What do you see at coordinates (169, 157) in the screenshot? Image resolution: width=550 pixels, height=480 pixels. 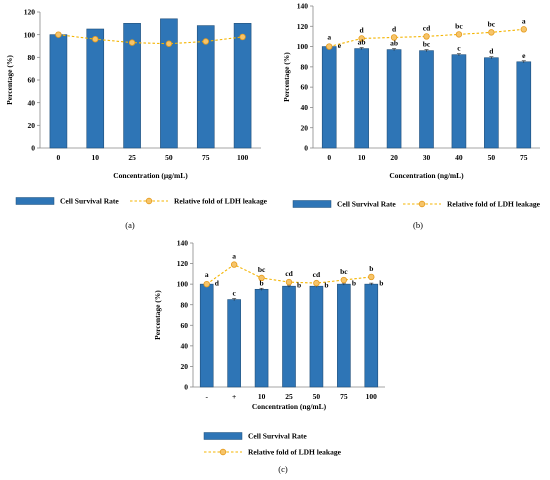 I see `x-tick-label: 50` at bounding box center [169, 157].